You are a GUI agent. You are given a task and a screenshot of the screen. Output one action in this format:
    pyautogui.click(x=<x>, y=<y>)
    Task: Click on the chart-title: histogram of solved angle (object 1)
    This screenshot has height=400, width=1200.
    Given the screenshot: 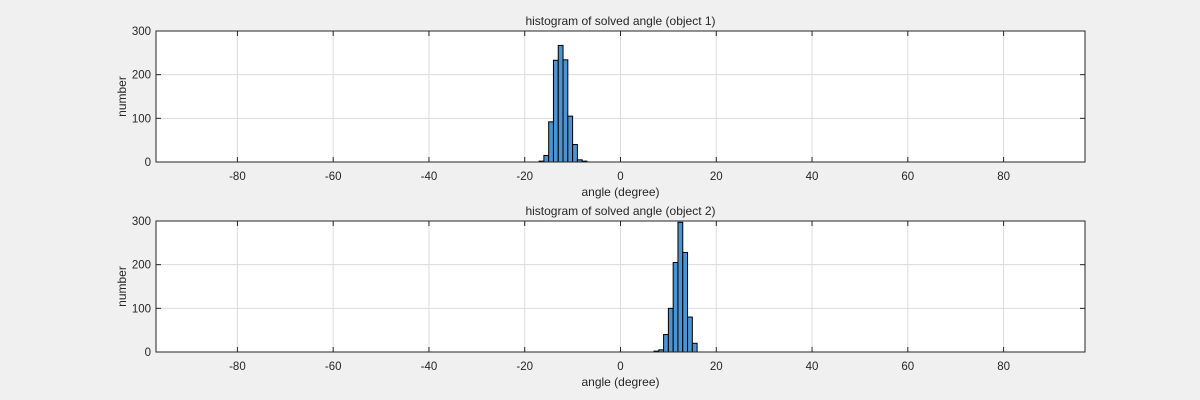 What is the action you would take?
    pyautogui.click(x=620, y=21)
    